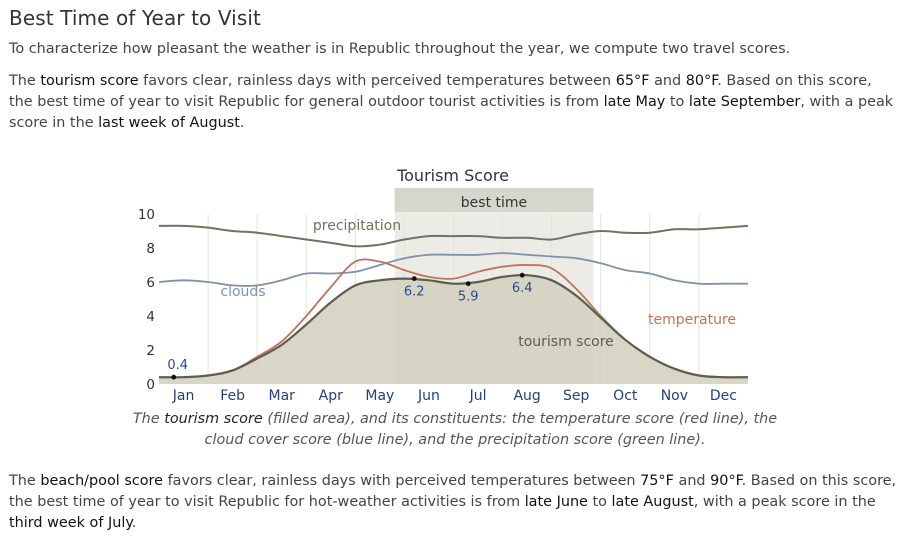 This screenshot has height=552, width=907. I want to click on month-label: Jun, so click(428, 396).